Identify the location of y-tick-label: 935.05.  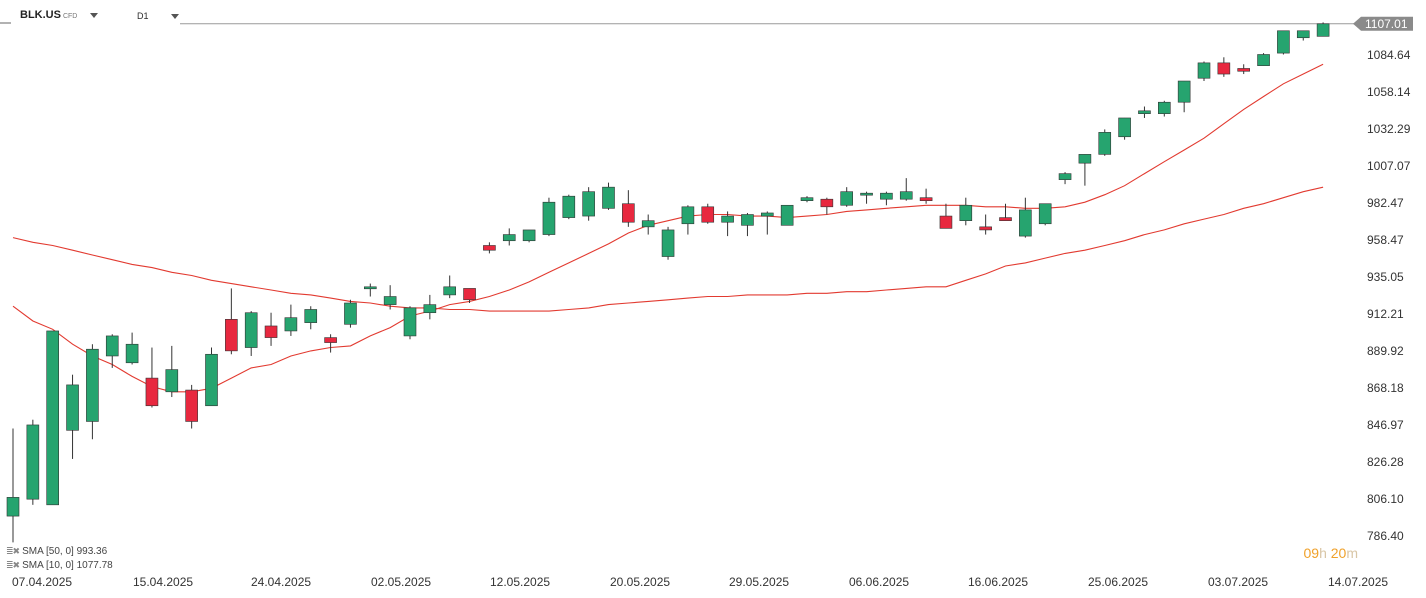
(1385, 277).